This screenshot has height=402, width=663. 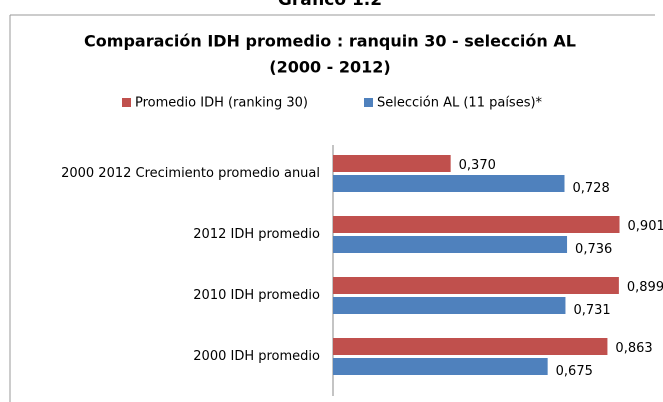 I want to click on value-label: 0,675, so click(x=574, y=371).